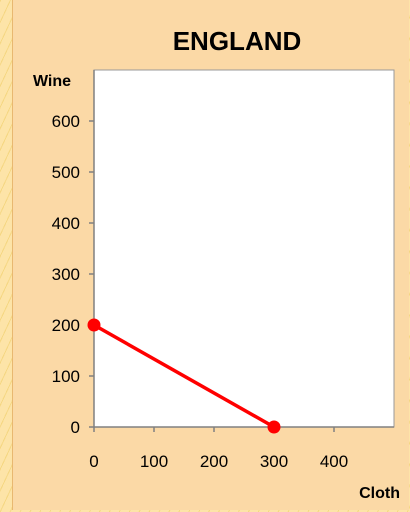 The width and height of the screenshot is (410, 512). I want to click on y-tick-label: 500, so click(66, 172).